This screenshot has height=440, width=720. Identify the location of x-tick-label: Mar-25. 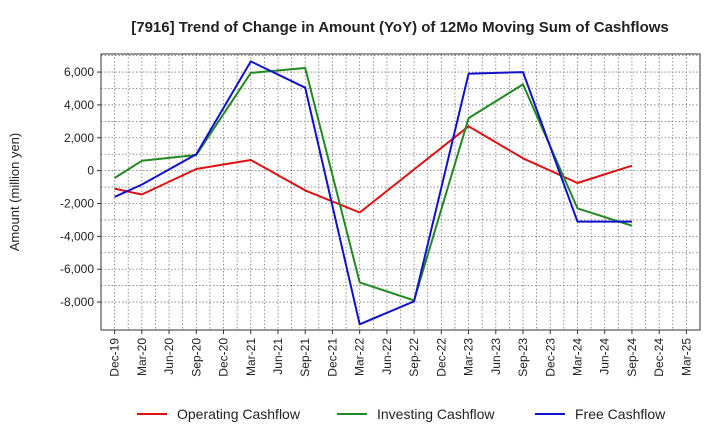
(686, 357).